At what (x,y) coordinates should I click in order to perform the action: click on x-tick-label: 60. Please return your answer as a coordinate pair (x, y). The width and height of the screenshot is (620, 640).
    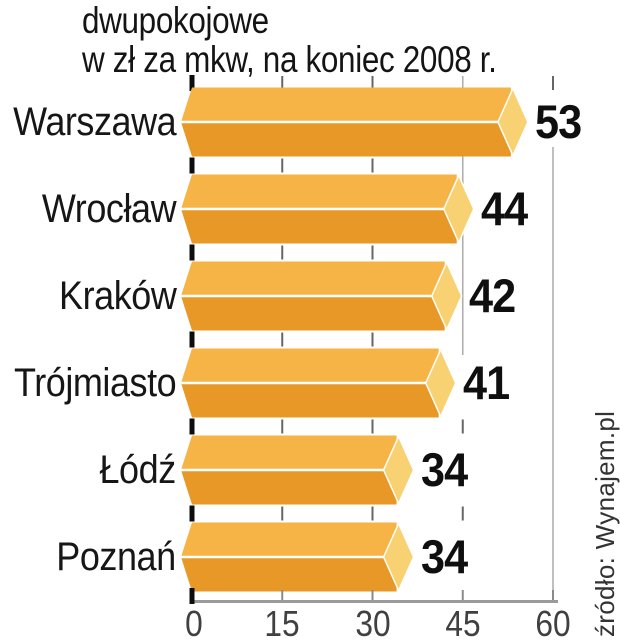
    Looking at the image, I should click on (553, 621).